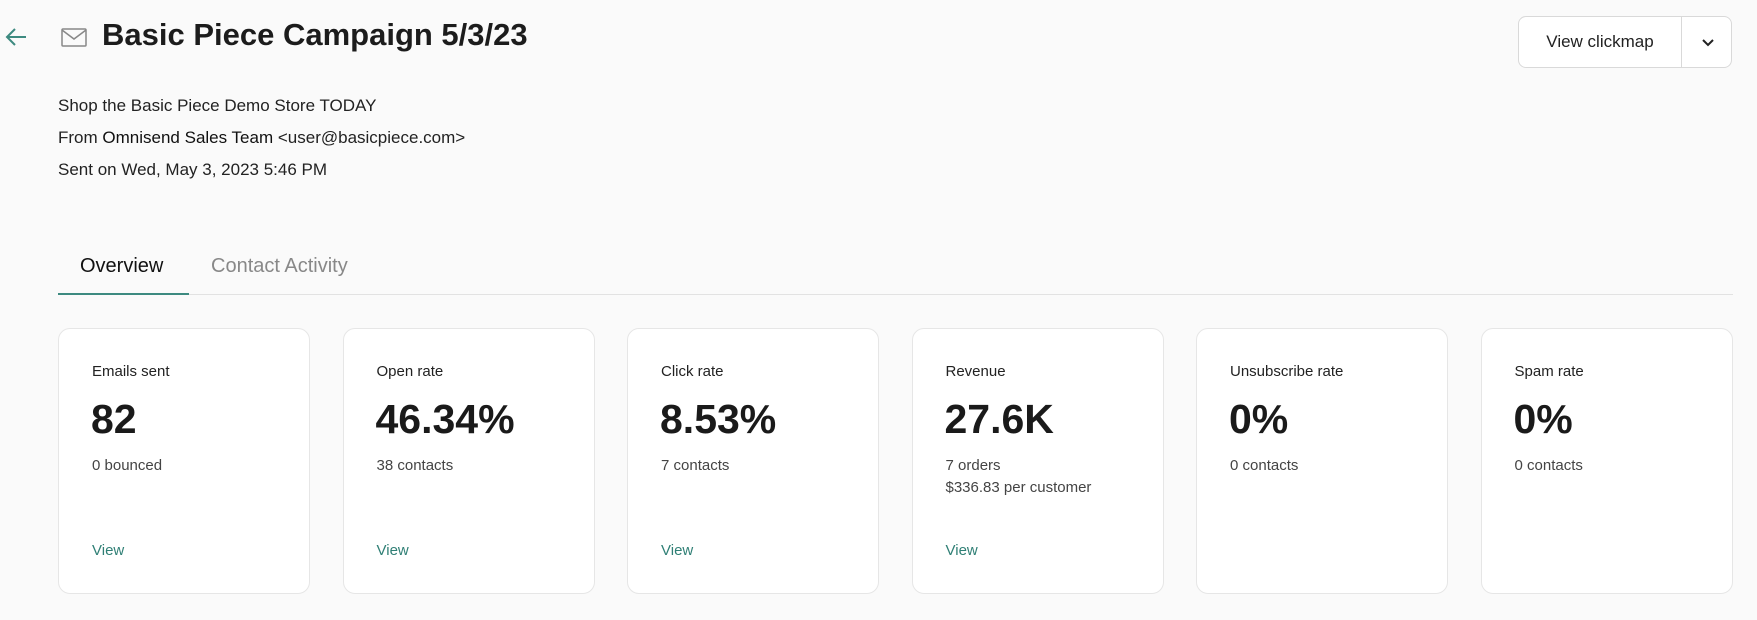  I want to click on tab: Overview, so click(122, 266).